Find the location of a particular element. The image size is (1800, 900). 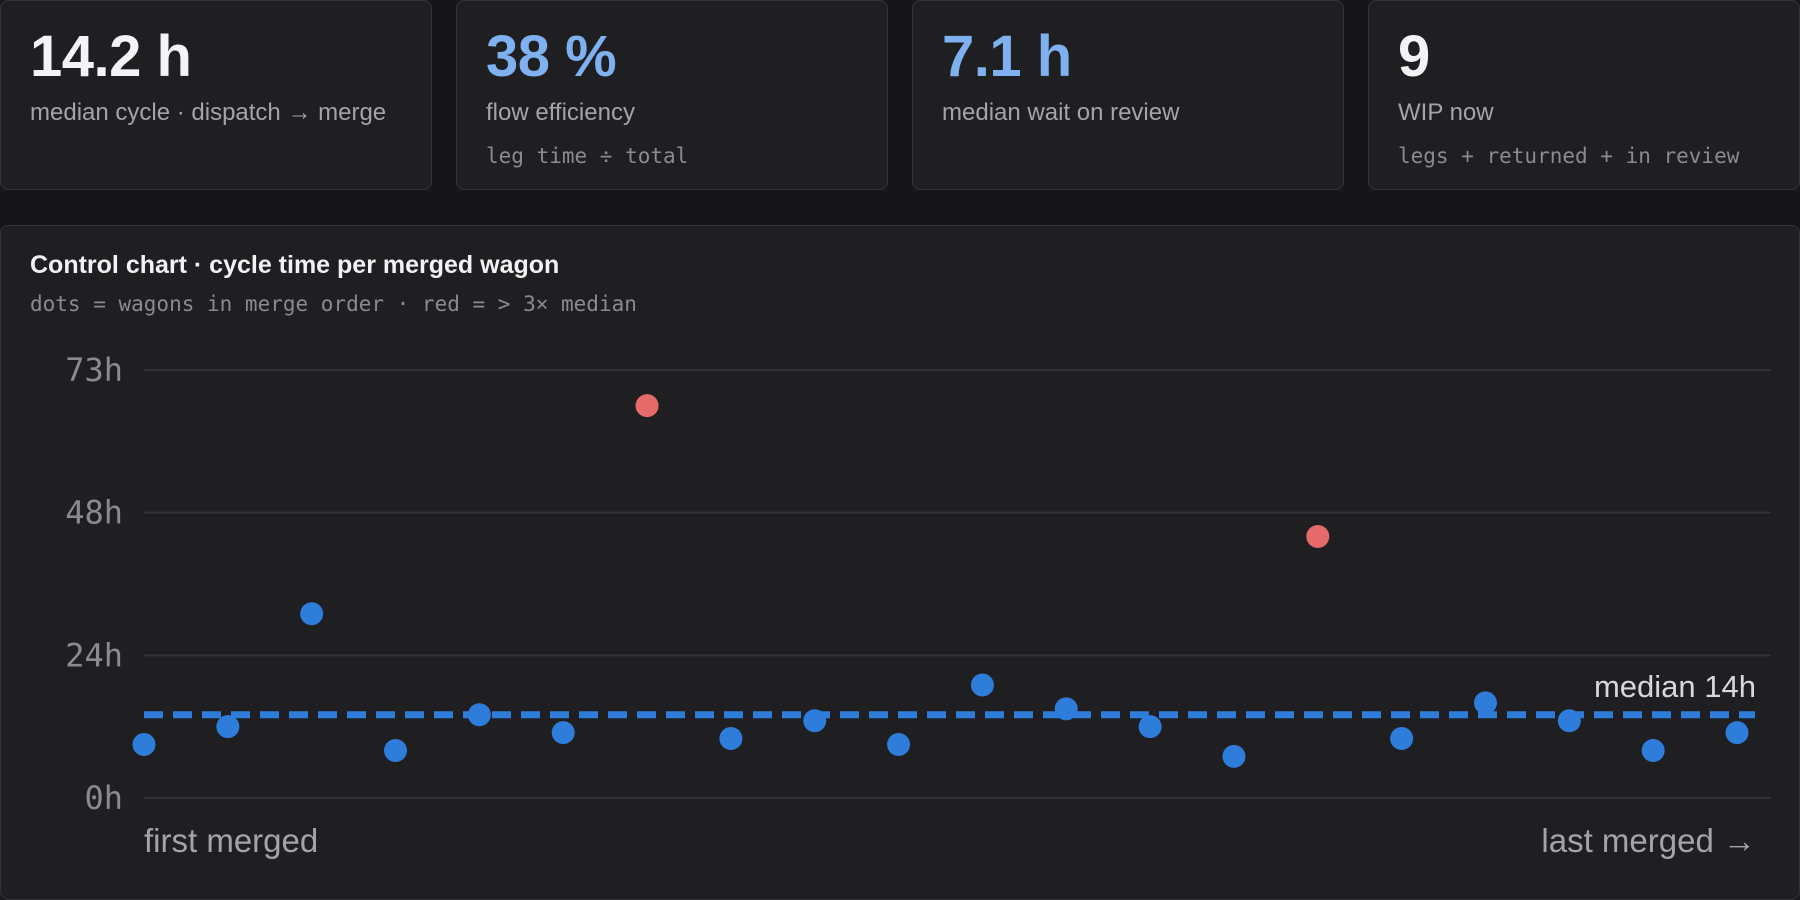

stat-value: 7.1 h is located at coordinates (1007, 56).